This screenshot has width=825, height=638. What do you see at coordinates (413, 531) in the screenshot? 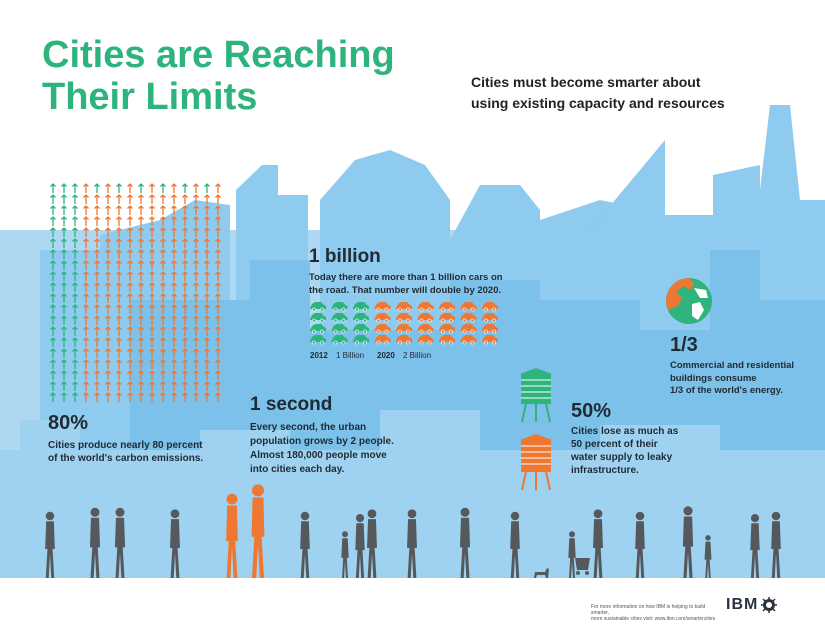
I see `pedestrians-row` at bounding box center [413, 531].